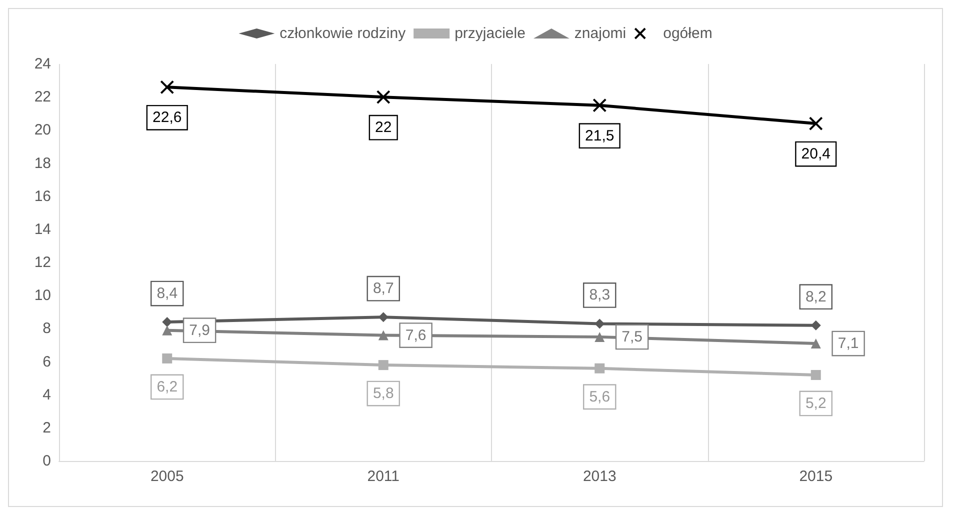 This screenshot has width=953, height=517. Describe the element at coordinates (46, 461) in the screenshot. I see `y-tick-label: 0` at that location.